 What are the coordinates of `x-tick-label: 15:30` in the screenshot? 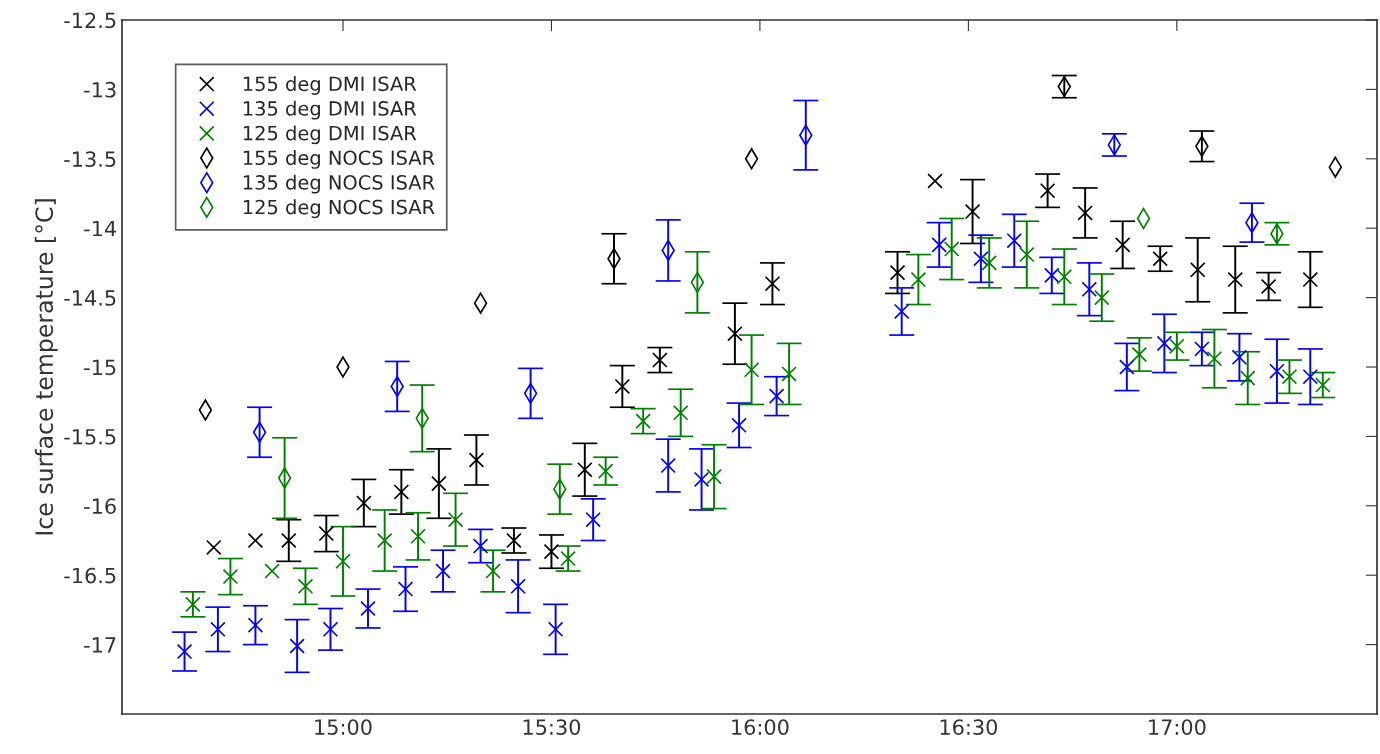 It's located at (552, 727).